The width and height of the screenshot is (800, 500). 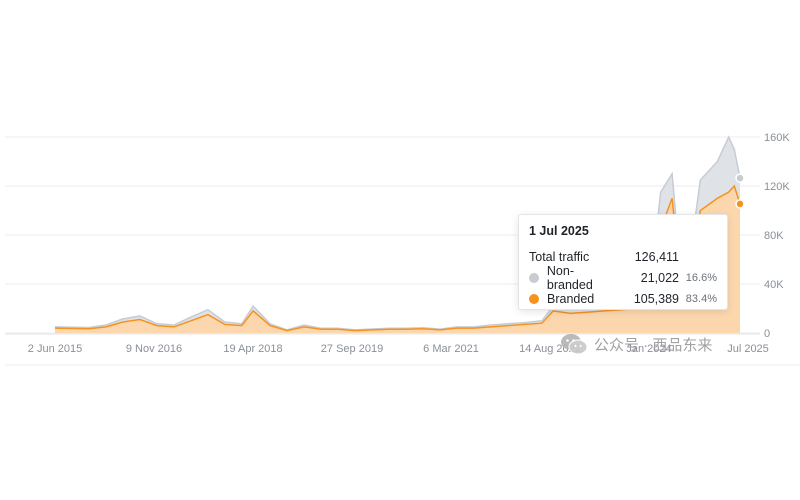 I want to click on watermark-text: 公众号 · 西品东来, so click(x=653, y=345).